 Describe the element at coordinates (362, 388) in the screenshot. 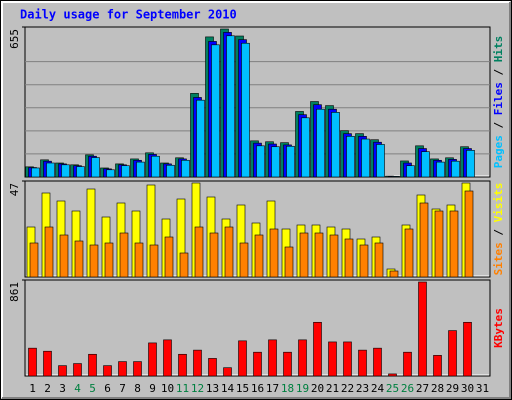

I see `x-tick-label: 23` at that location.